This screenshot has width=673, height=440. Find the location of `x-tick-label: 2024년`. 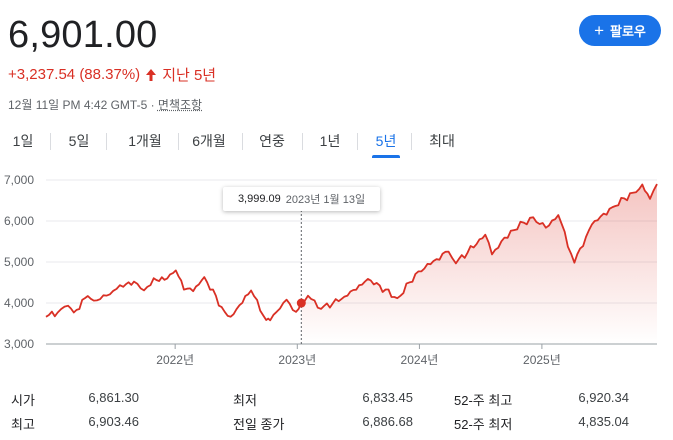

x-tick-label: 2024년 is located at coordinates (420, 360).